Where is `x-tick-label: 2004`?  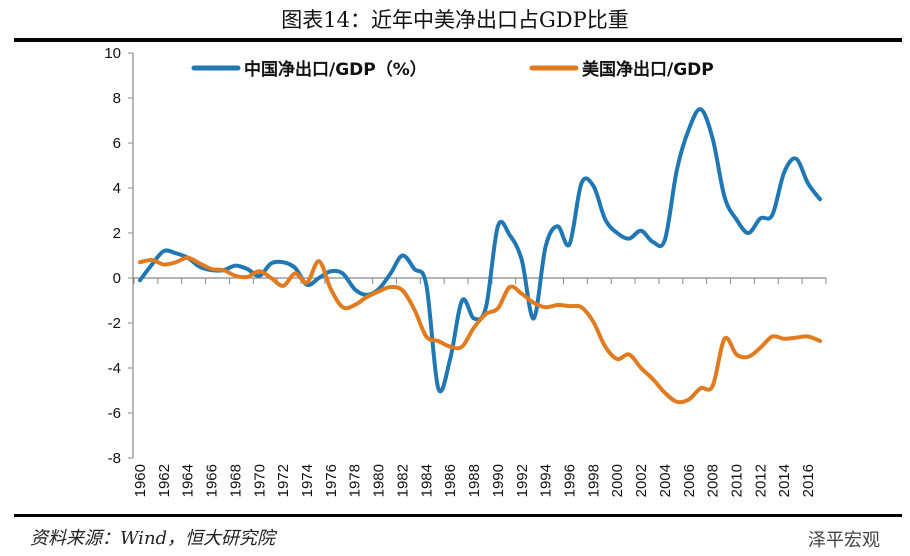
x-tick-label: 2004 is located at coordinates (665, 480).